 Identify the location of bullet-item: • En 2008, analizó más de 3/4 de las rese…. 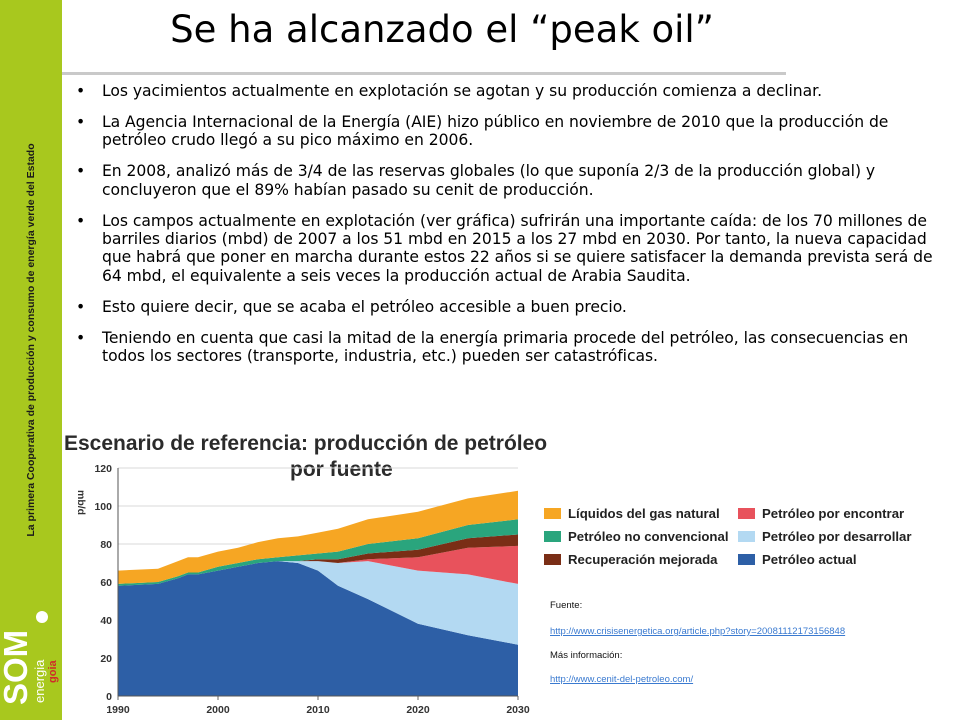
(516, 180).